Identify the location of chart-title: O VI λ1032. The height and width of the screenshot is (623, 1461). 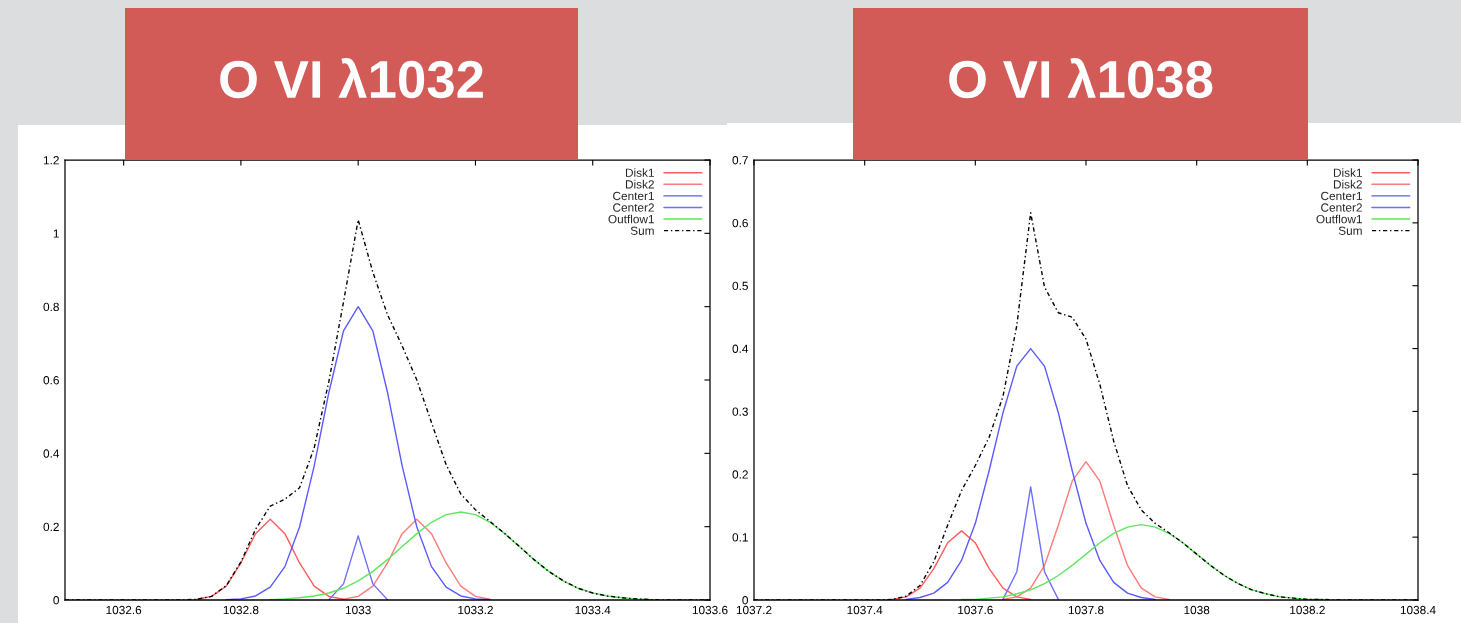
(351, 78).